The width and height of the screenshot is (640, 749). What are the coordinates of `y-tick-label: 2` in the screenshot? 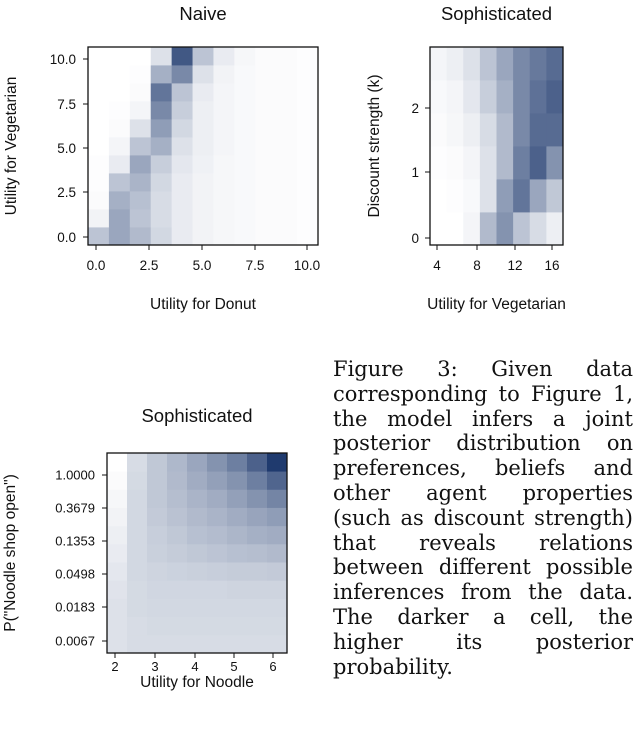 It's located at (415, 108).